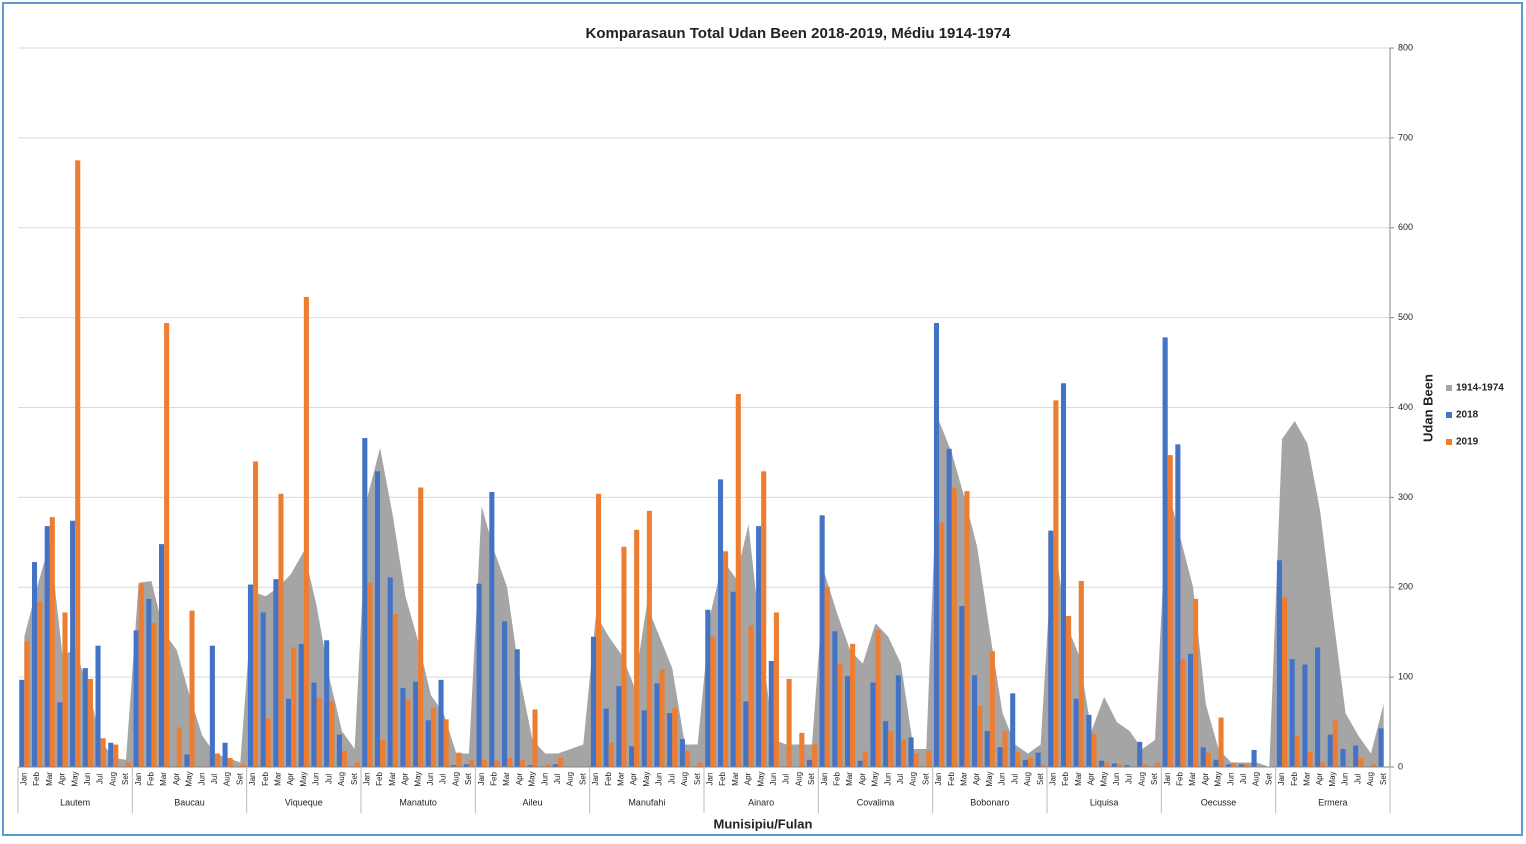 This screenshot has height=844, width=1526. Describe the element at coordinates (761, 802) in the screenshot. I see `group-label: Ainaro` at that location.